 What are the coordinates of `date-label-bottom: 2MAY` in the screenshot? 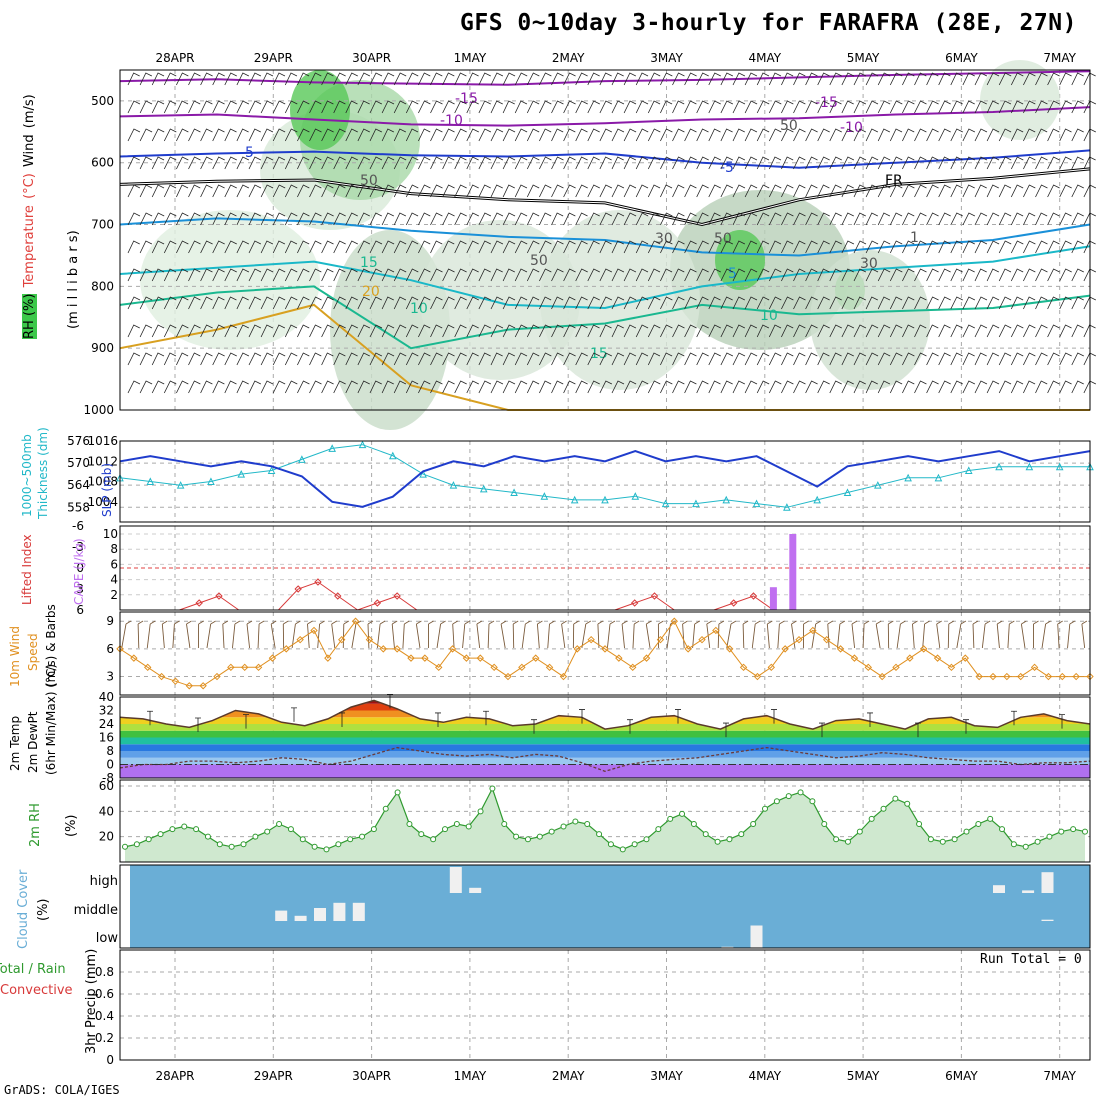 It's located at (568, 1076).